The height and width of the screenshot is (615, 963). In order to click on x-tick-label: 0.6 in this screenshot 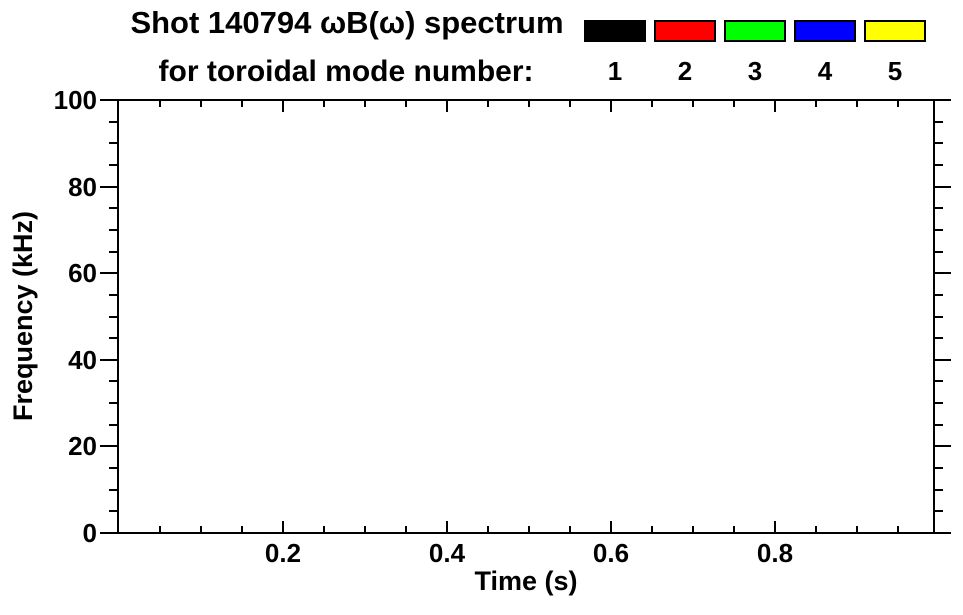, I will do `click(611, 553)`.